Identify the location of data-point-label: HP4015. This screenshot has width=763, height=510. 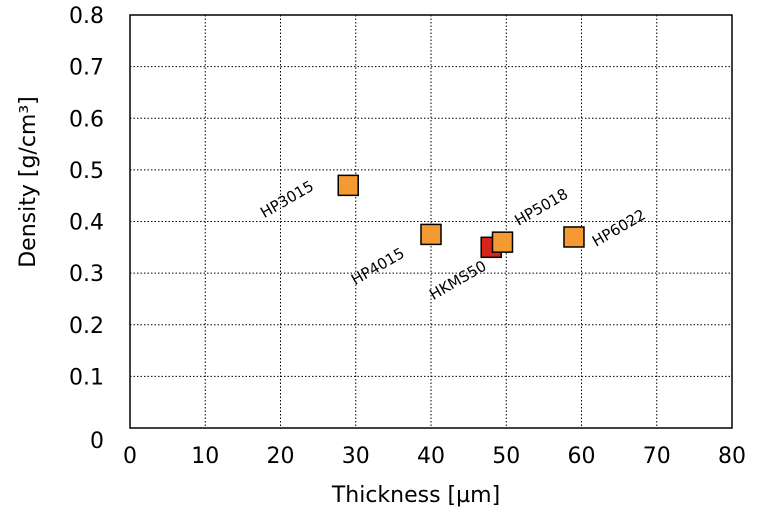
(378, 266).